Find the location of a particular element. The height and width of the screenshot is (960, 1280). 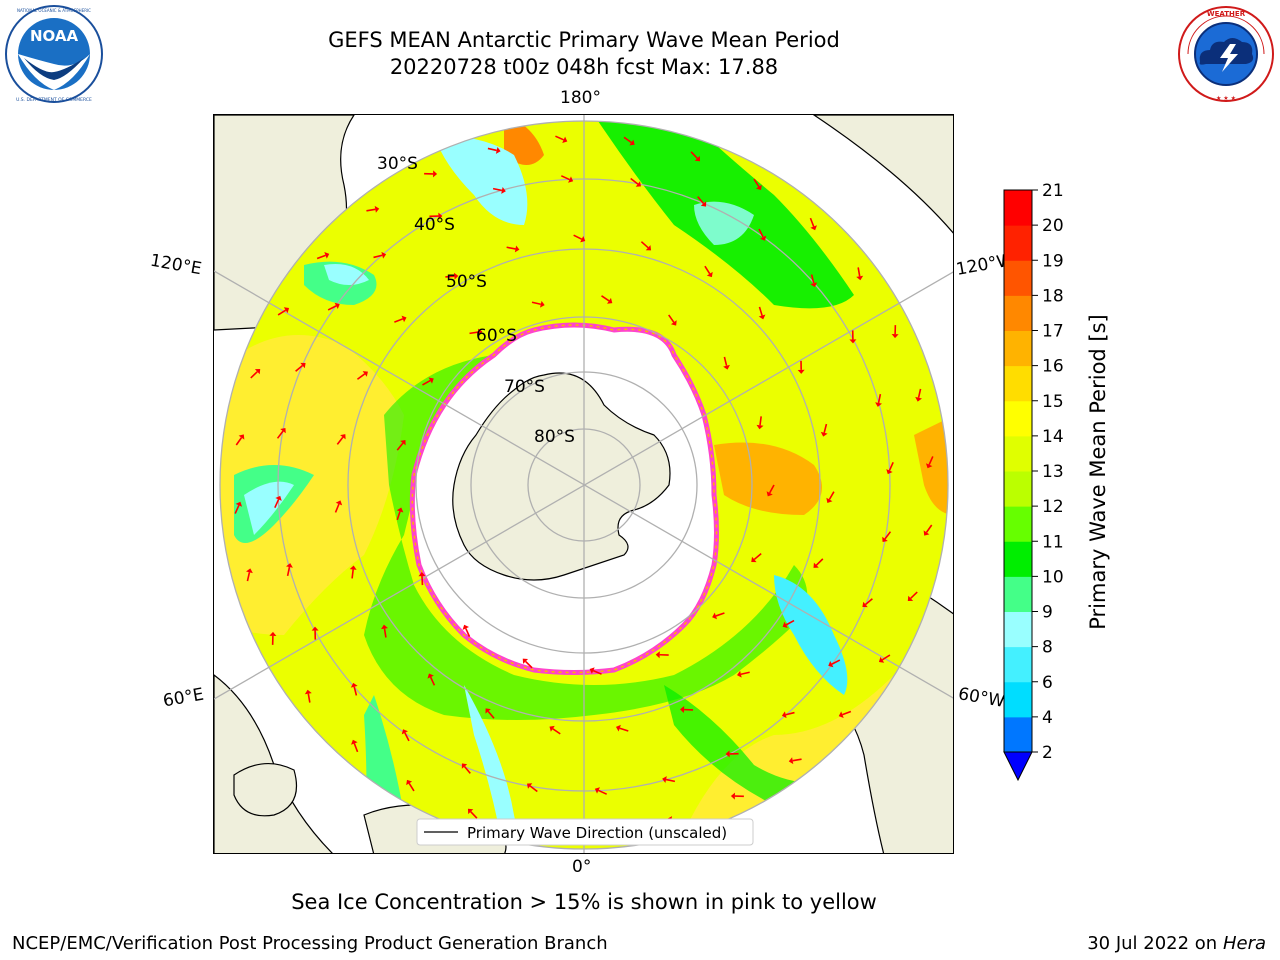

legend-label: Primary Wave Direction (unscaled) is located at coordinates (597, 833).